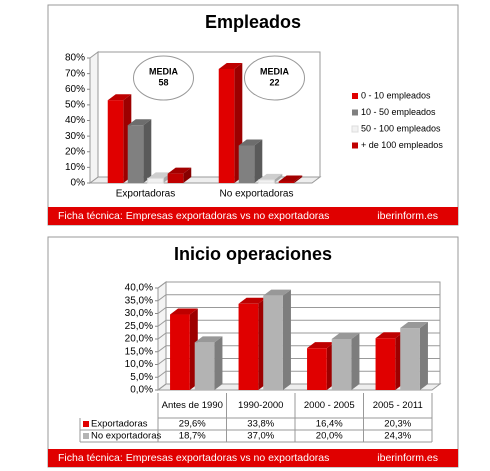  I want to click on x-tick-label: Antes de 1990, so click(192, 405).